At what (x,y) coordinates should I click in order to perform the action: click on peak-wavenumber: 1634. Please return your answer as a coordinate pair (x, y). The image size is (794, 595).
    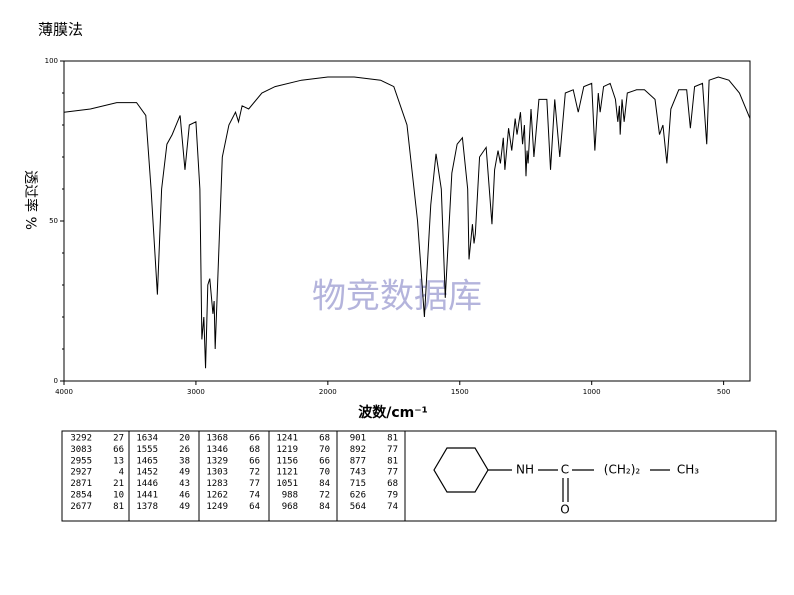
    Looking at the image, I should click on (147, 439).